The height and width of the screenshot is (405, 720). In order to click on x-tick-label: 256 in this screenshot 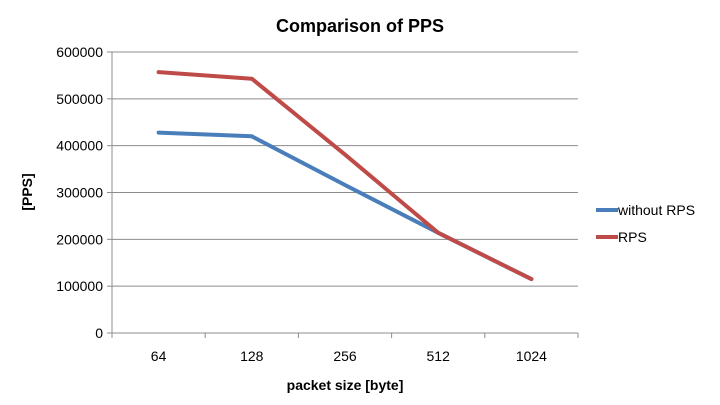, I will do `click(345, 356)`.